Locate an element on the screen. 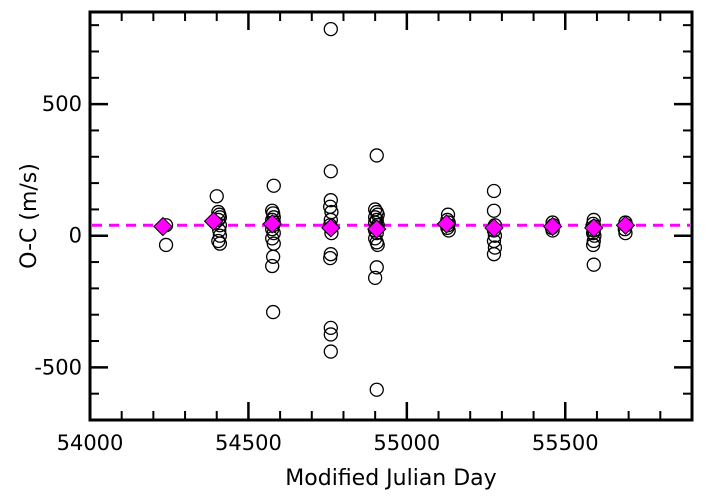 The image size is (708, 496). x-tick-label: 55000 is located at coordinates (406, 443).